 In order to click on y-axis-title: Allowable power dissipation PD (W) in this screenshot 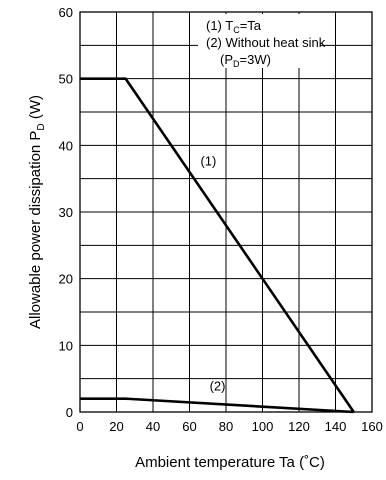, I will do `click(37, 212)`.